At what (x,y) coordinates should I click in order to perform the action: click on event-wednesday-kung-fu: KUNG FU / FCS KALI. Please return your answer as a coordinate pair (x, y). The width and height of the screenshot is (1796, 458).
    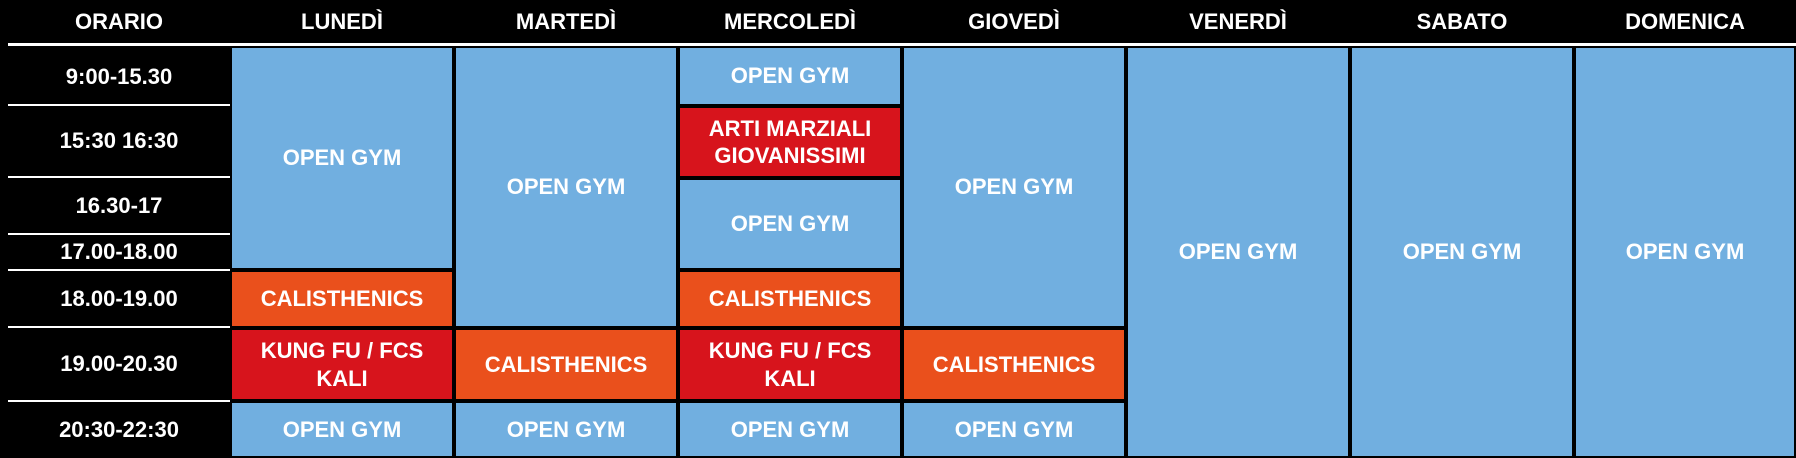
    Looking at the image, I should click on (790, 364).